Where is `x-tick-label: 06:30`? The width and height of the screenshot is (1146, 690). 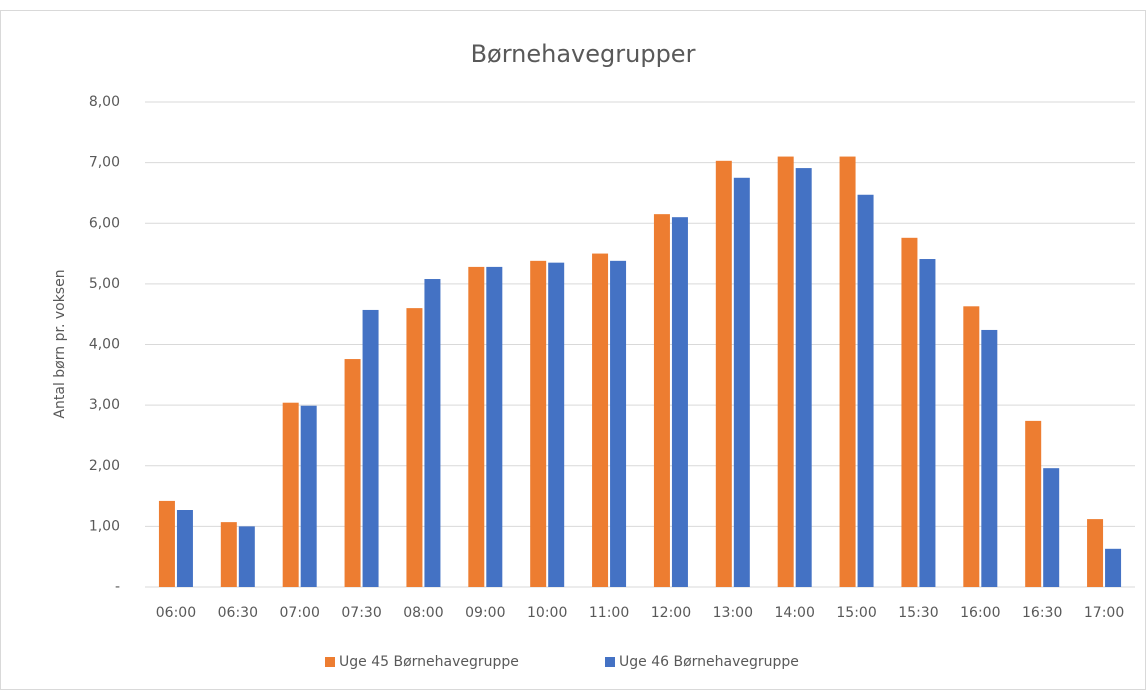 x-tick-label: 06:30 is located at coordinates (238, 613).